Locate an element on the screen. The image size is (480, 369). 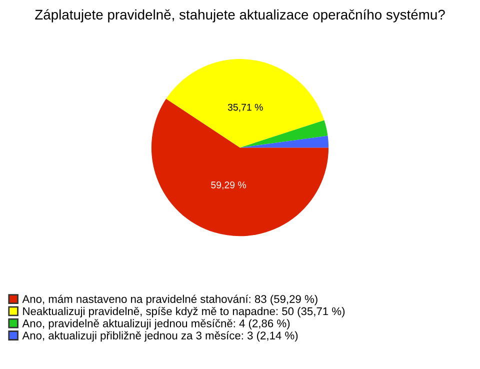
legend-label: Ano, aktualizuji přibližně jednou za 3 měsíce: 3 (2,14 %) is located at coordinates (160, 336).